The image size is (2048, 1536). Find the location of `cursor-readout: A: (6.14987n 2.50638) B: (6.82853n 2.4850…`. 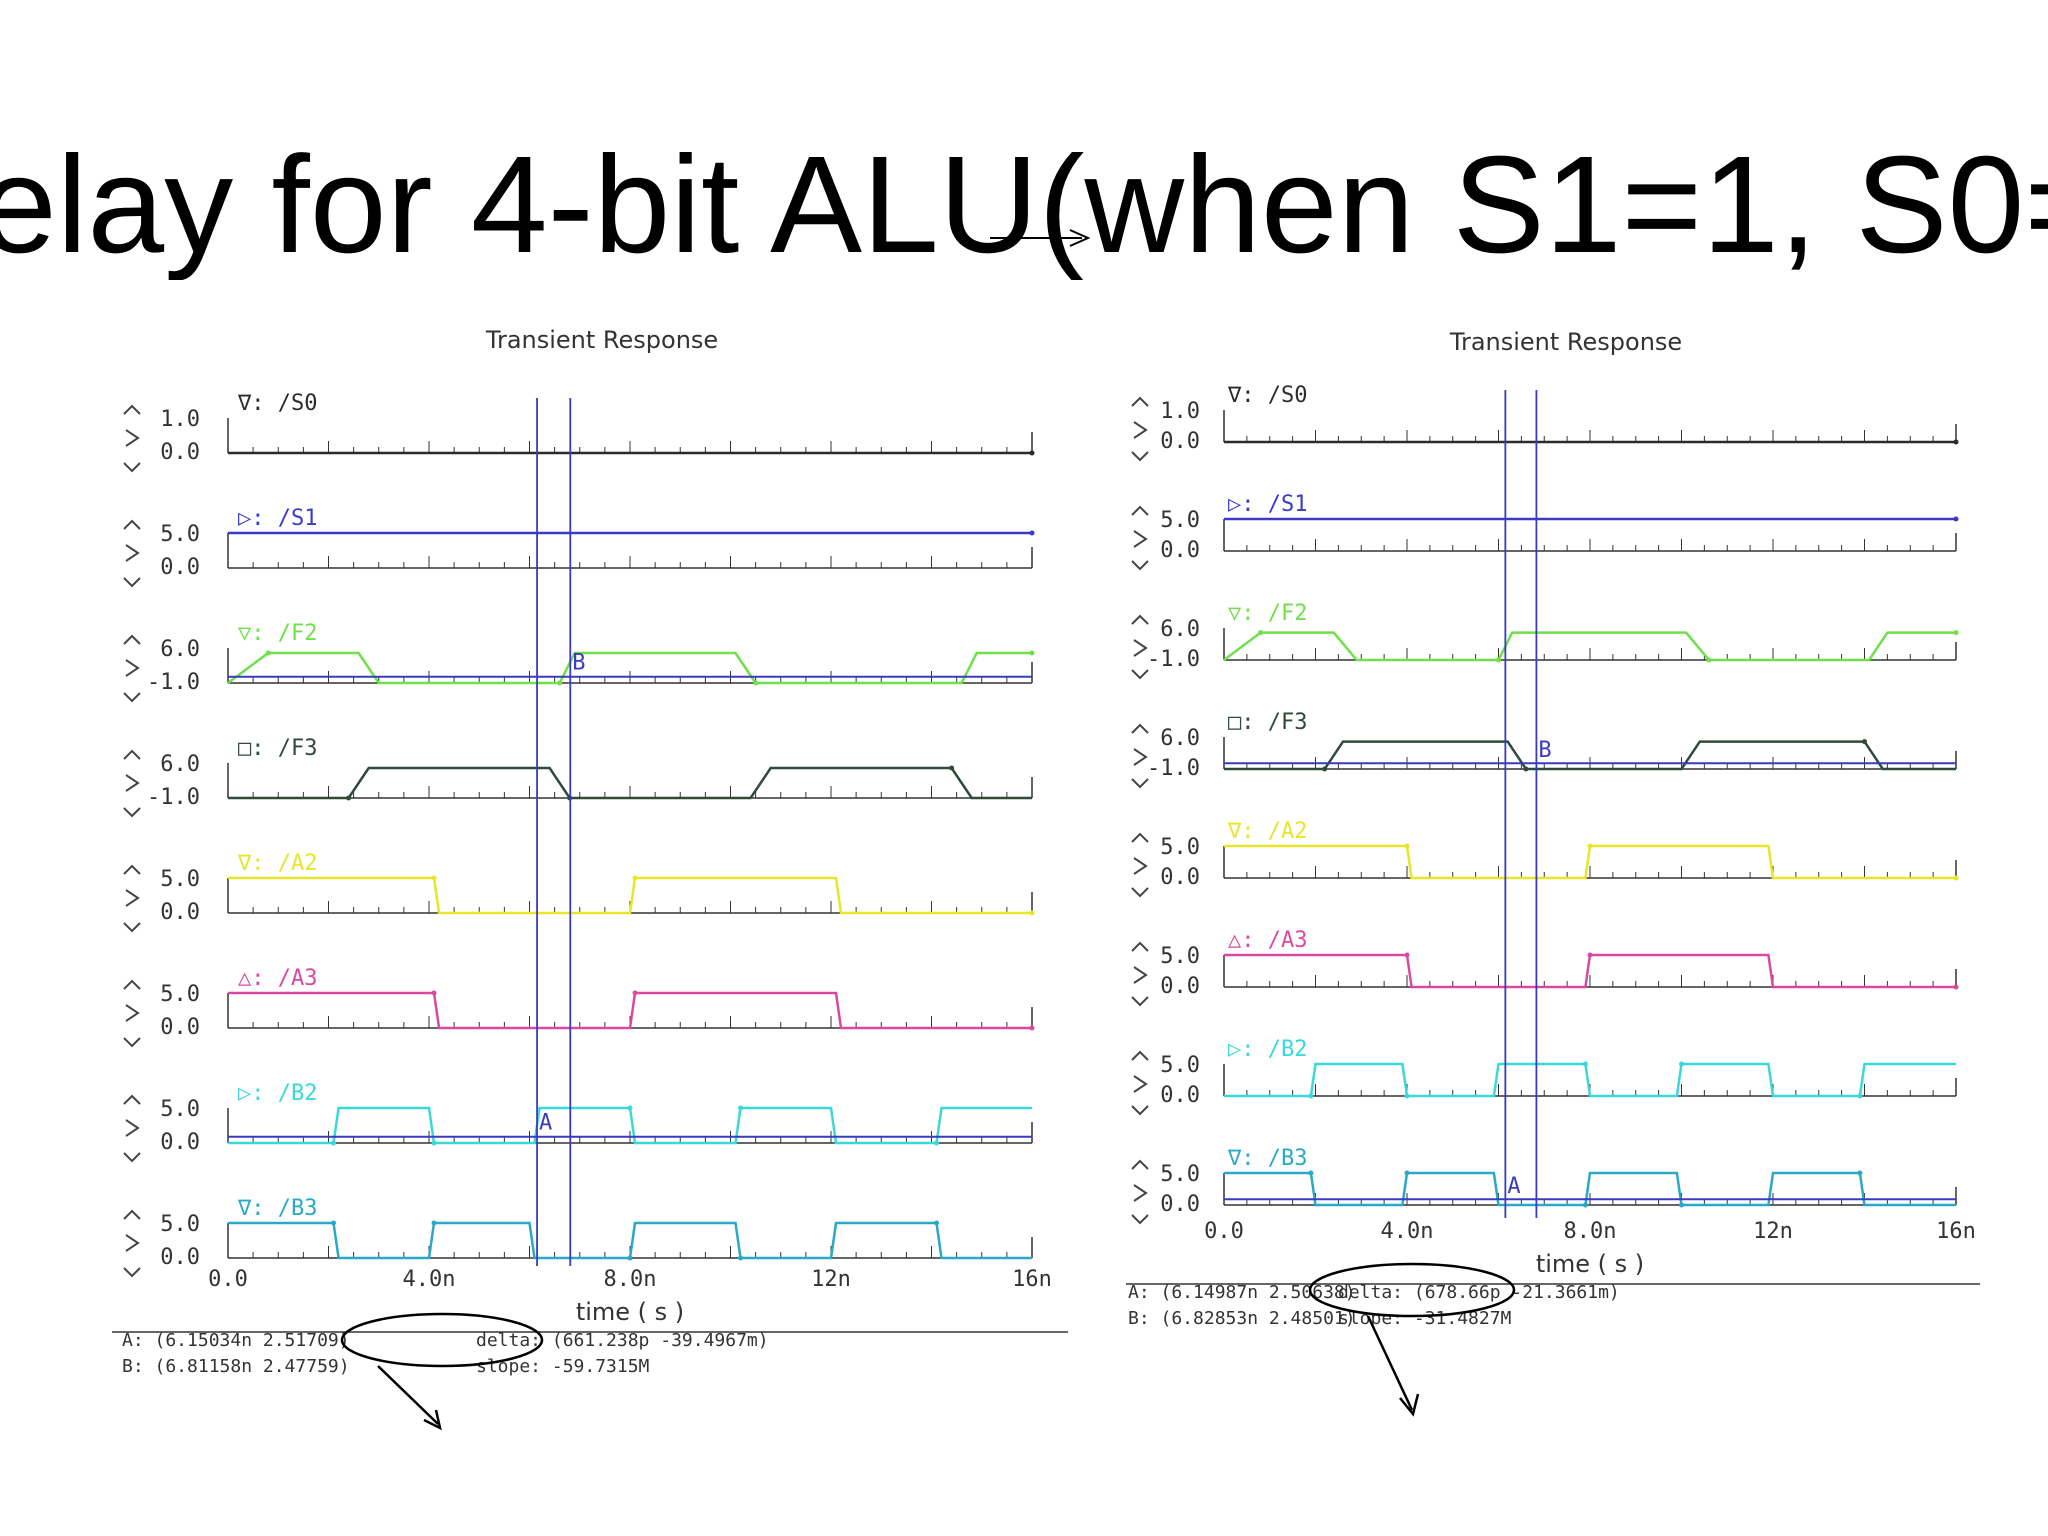

cursor-readout: A: (6.14987n 2.50638) B: (6.82853n 2.4850… is located at coordinates (1374, 1305).